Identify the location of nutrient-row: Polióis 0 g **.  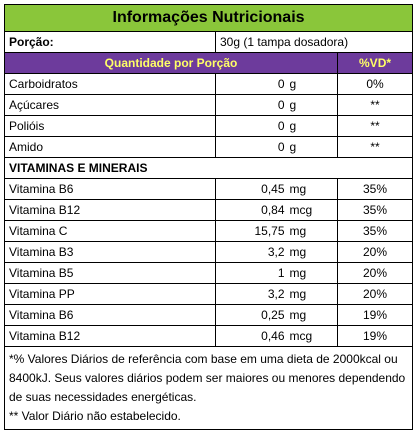
(209, 126).